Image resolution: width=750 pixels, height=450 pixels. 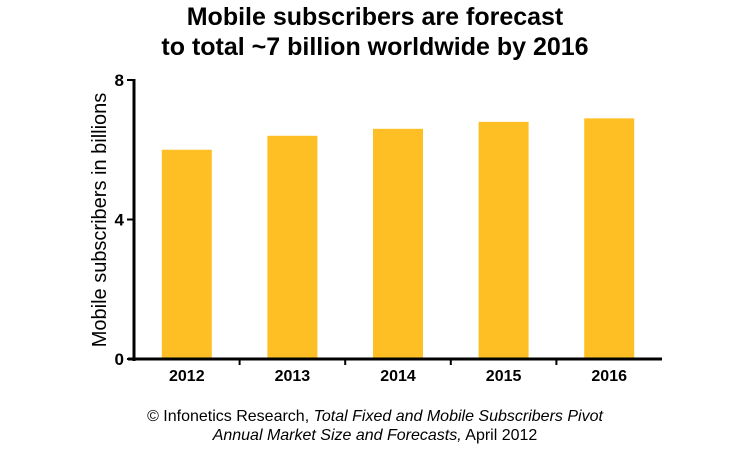 I want to click on bar-2014, so click(x=398, y=243).